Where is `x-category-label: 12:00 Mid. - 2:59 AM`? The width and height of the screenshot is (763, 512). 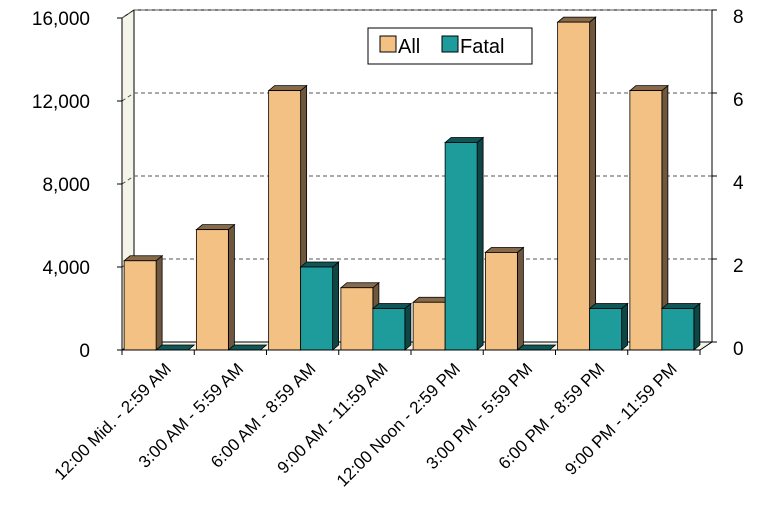
x-category-label: 12:00 Mid. - 2:59 AM is located at coordinates (113, 421).